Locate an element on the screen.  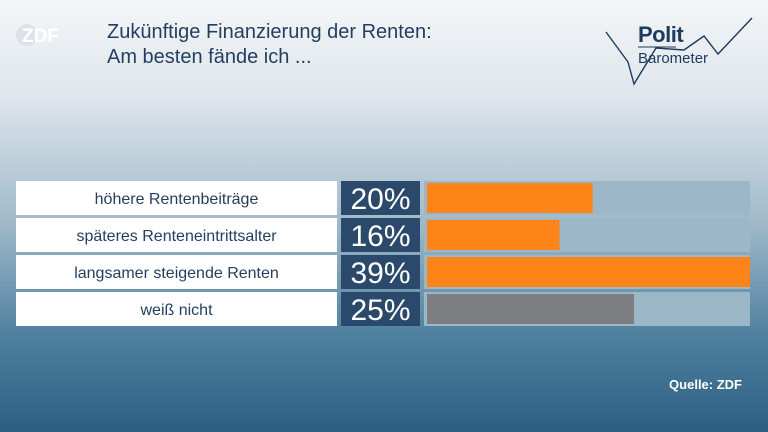
category-label: weiß nicht is located at coordinates (176, 310).